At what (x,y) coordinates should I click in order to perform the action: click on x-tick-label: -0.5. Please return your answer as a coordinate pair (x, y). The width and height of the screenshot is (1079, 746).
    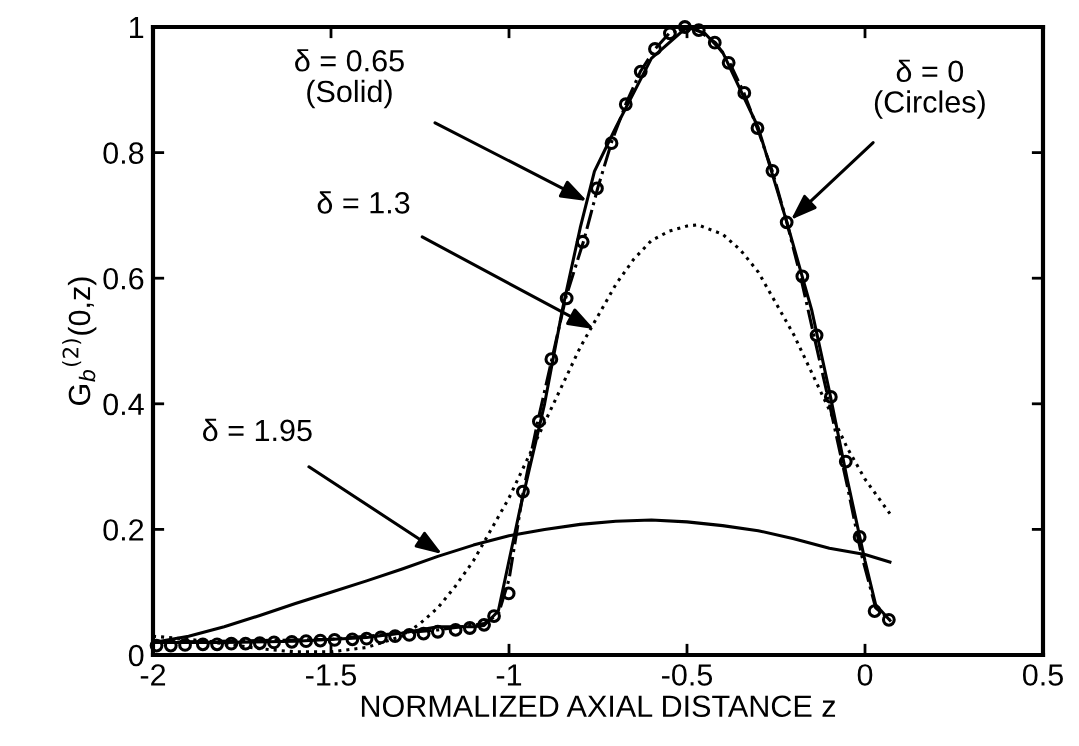
    Looking at the image, I should click on (687, 675).